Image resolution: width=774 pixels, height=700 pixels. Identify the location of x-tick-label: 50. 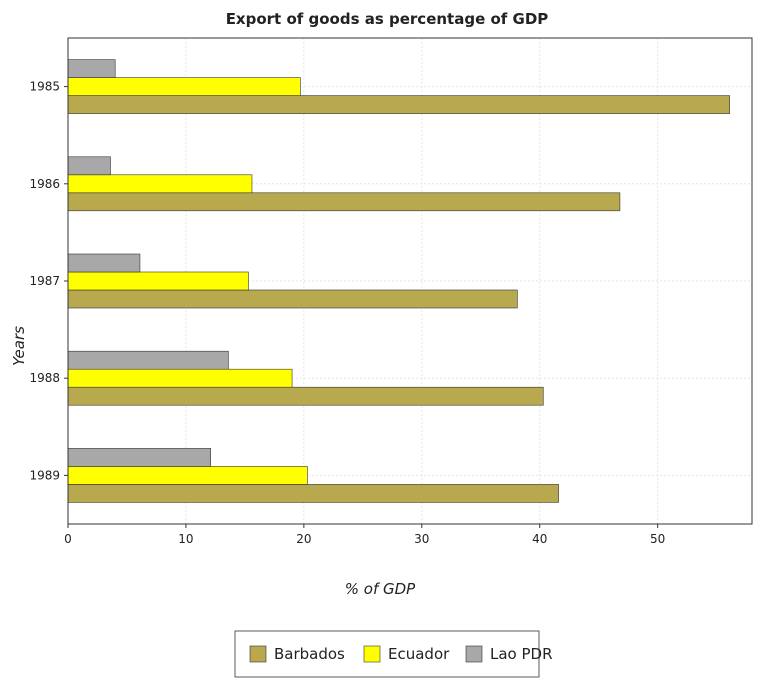
(657, 539).